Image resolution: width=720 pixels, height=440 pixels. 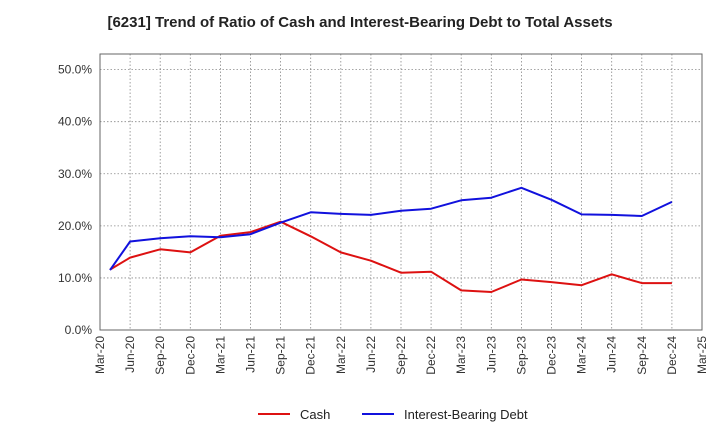 I want to click on x-tick-label: Mar-23, so click(x=461, y=355).